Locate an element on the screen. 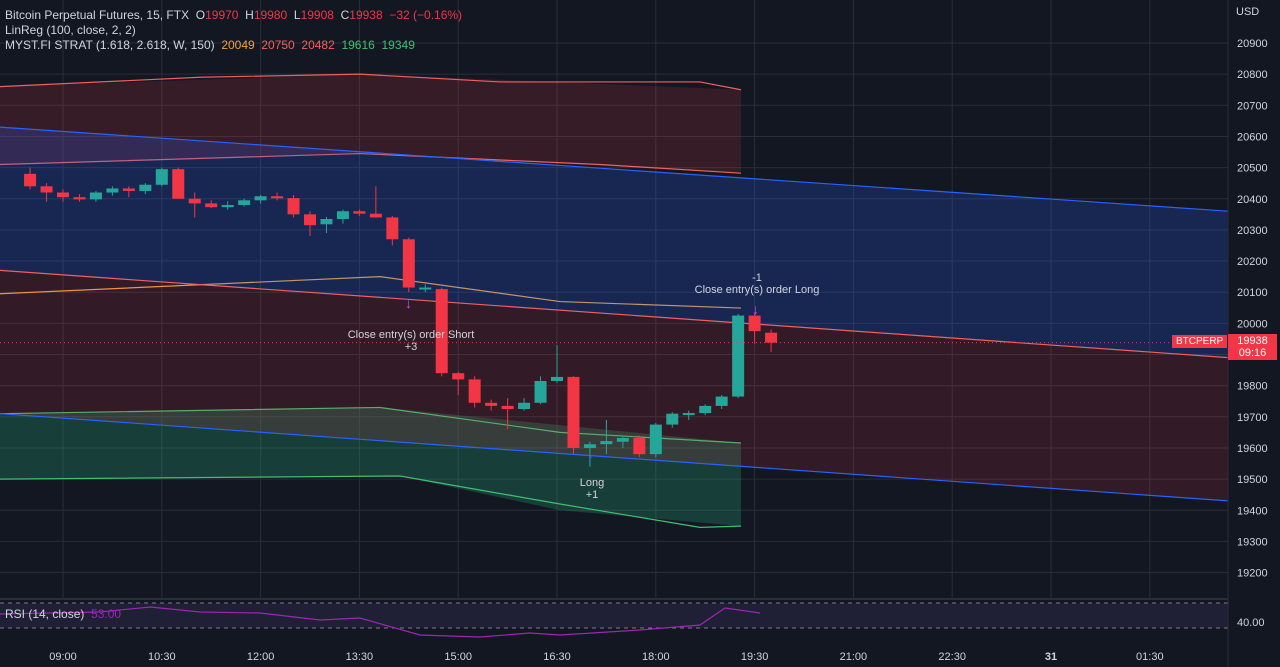 This screenshot has height=667, width=1280. myst-value-3: 20482 is located at coordinates (318, 45).